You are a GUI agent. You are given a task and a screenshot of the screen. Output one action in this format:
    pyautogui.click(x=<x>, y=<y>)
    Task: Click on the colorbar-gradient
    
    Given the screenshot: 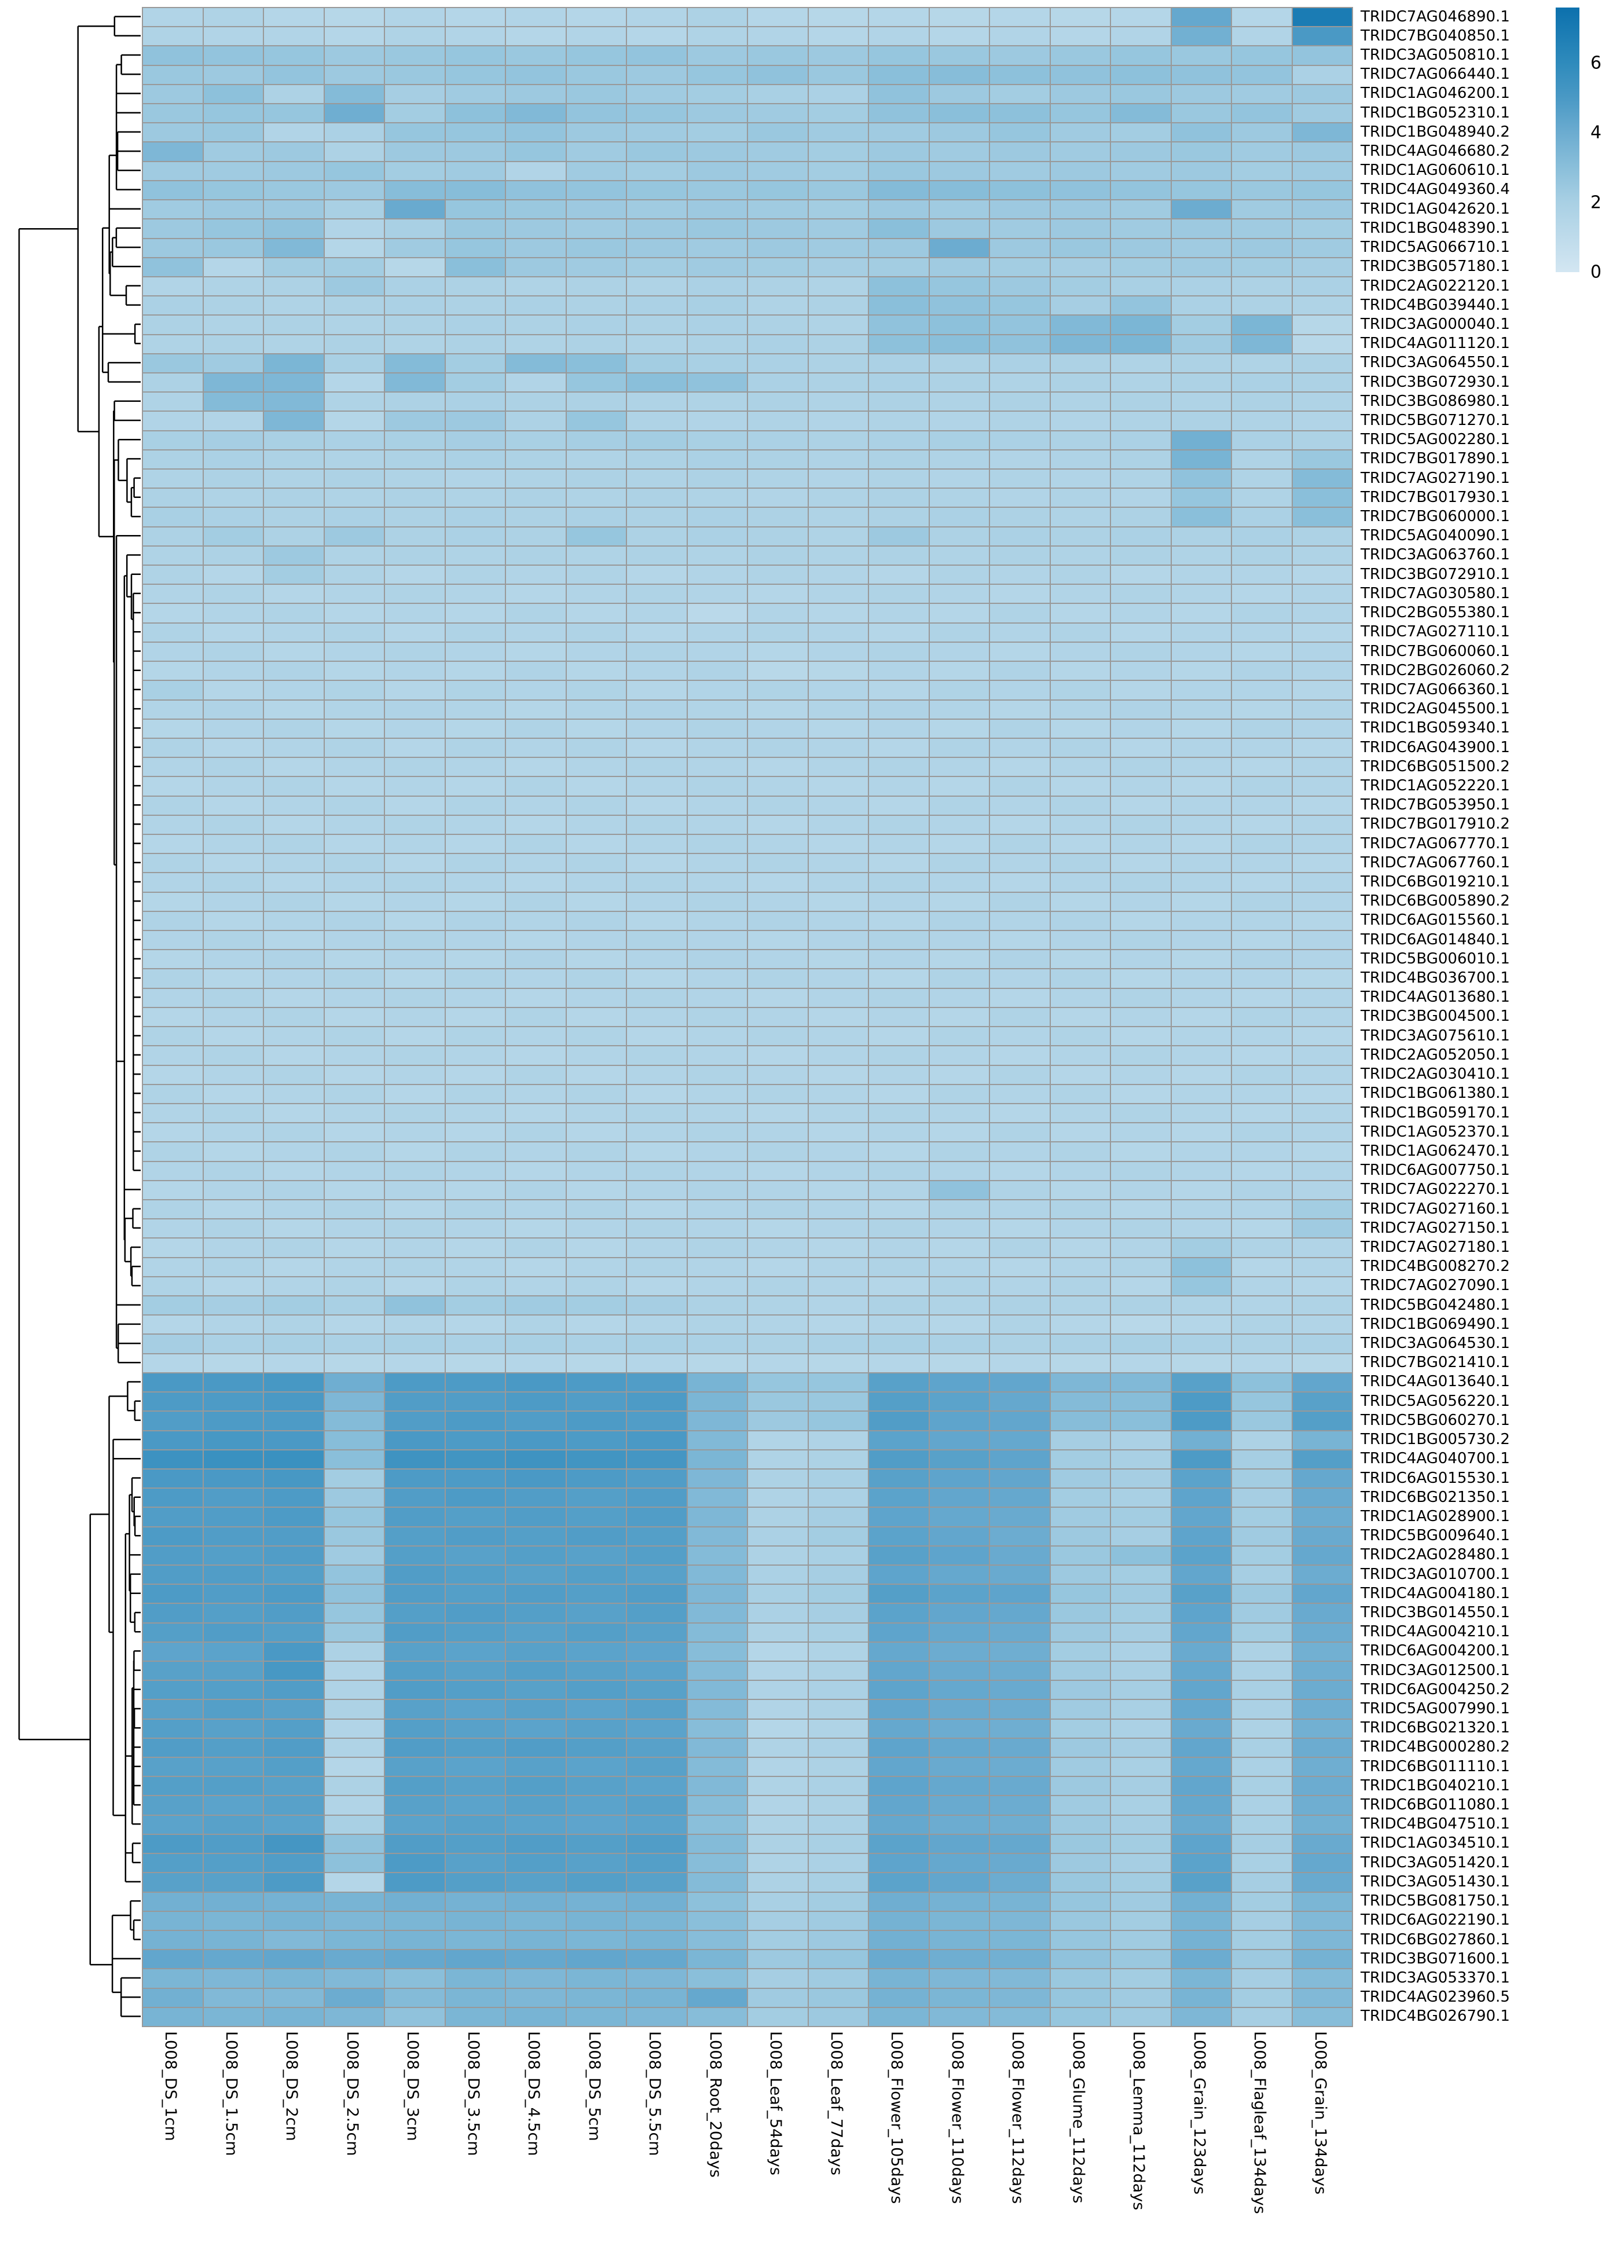 What is the action you would take?
    pyautogui.click(x=1567, y=140)
    